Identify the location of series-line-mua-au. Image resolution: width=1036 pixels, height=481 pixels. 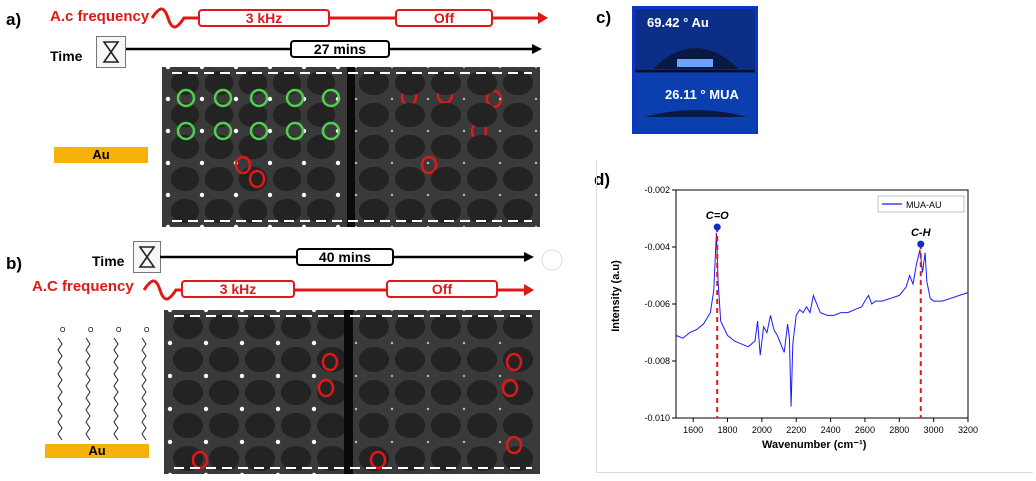
(822, 319).